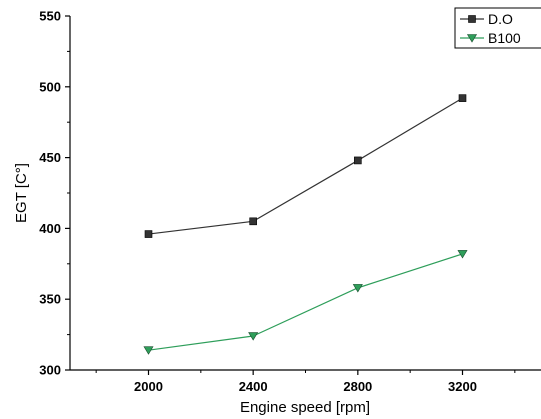  Describe the element at coordinates (500, 19) in the screenshot. I see `legend-label: D.O` at that location.